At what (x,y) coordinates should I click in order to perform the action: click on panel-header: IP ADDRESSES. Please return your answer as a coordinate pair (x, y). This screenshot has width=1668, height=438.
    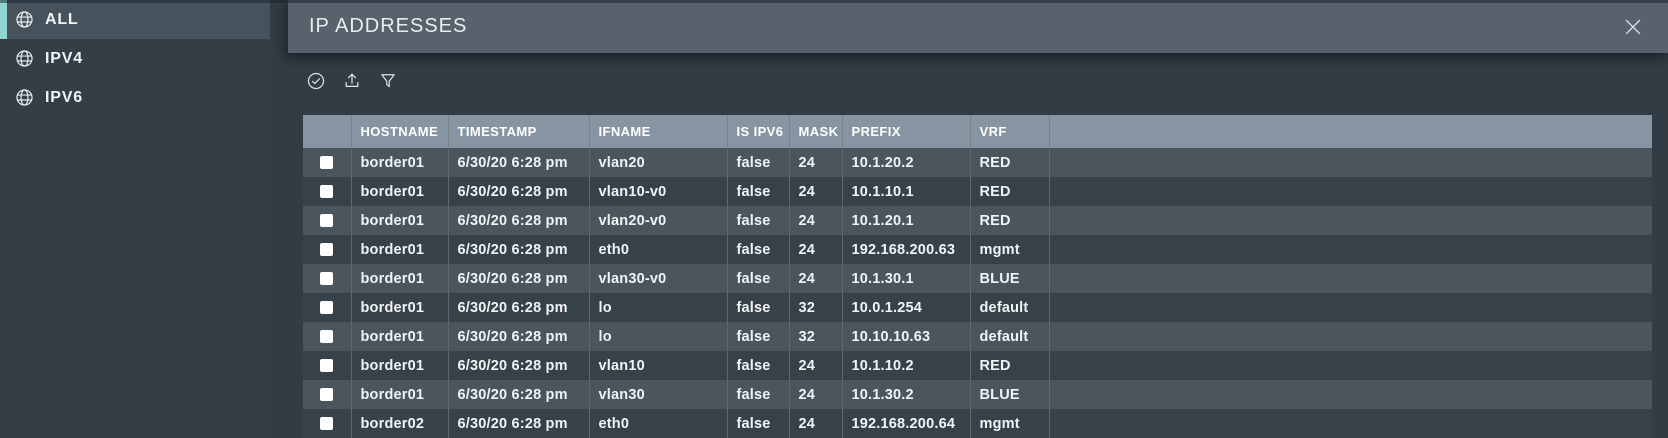
    Looking at the image, I should click on (978, 26).